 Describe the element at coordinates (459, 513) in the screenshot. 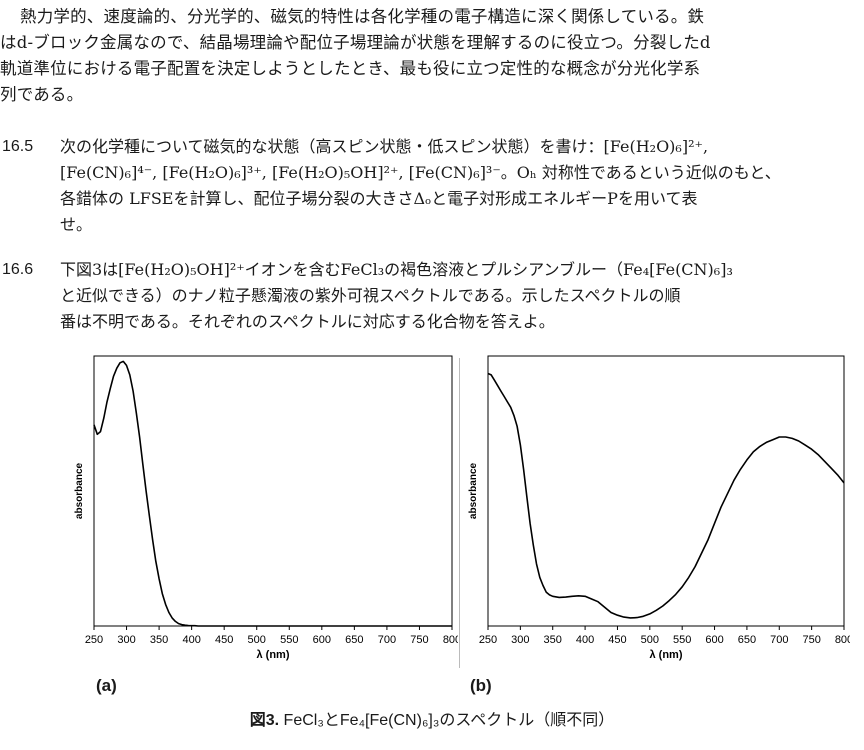

I see `chart-divider` at that location.